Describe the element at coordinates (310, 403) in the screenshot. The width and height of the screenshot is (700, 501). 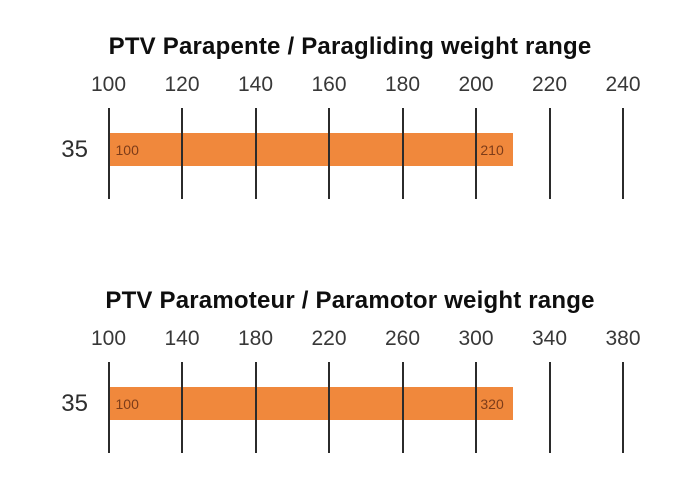
I see `range-bar: 100 320` at that location.